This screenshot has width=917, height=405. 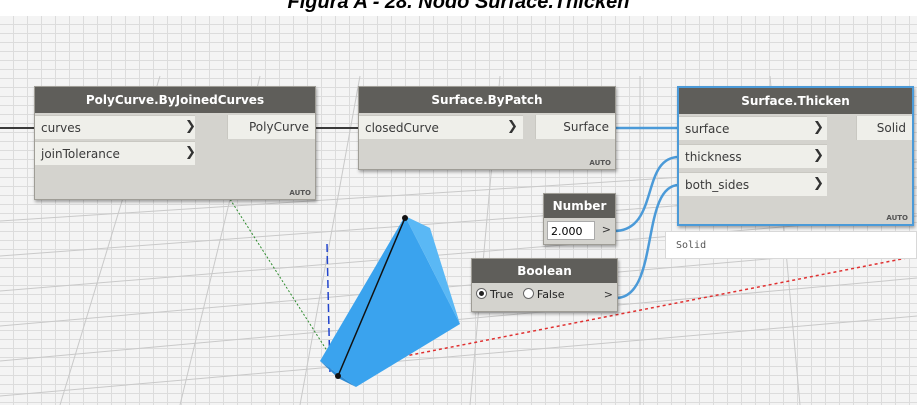 I want to click on input-port-closed-curve: closedCurve, so click(x=441, y=127).